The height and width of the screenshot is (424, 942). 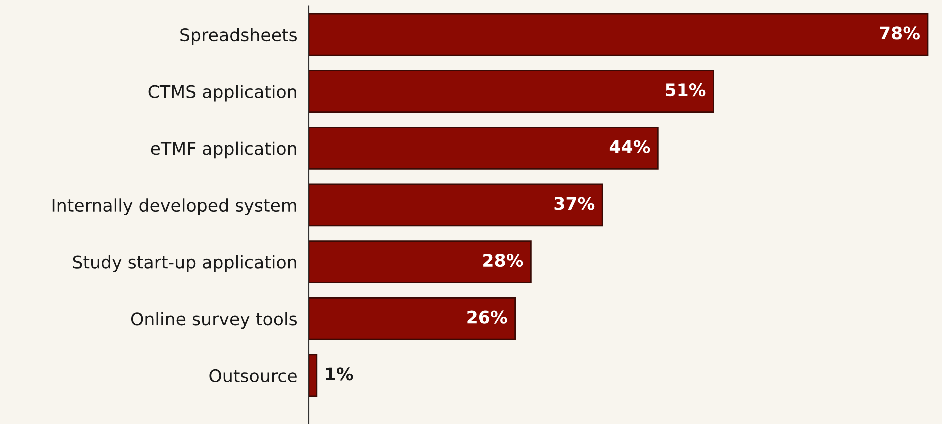 I want to click on y-tick-label: Internally developed system, so click(x=174, y=207).